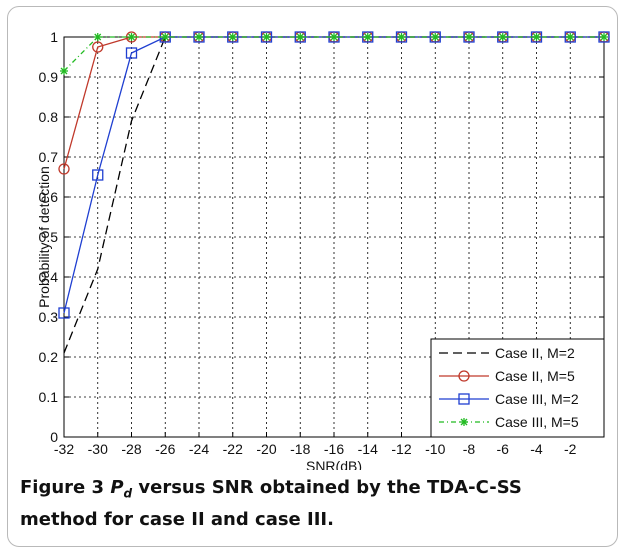  I want to click on y-tick-label: 0.2, so click(49, 357).